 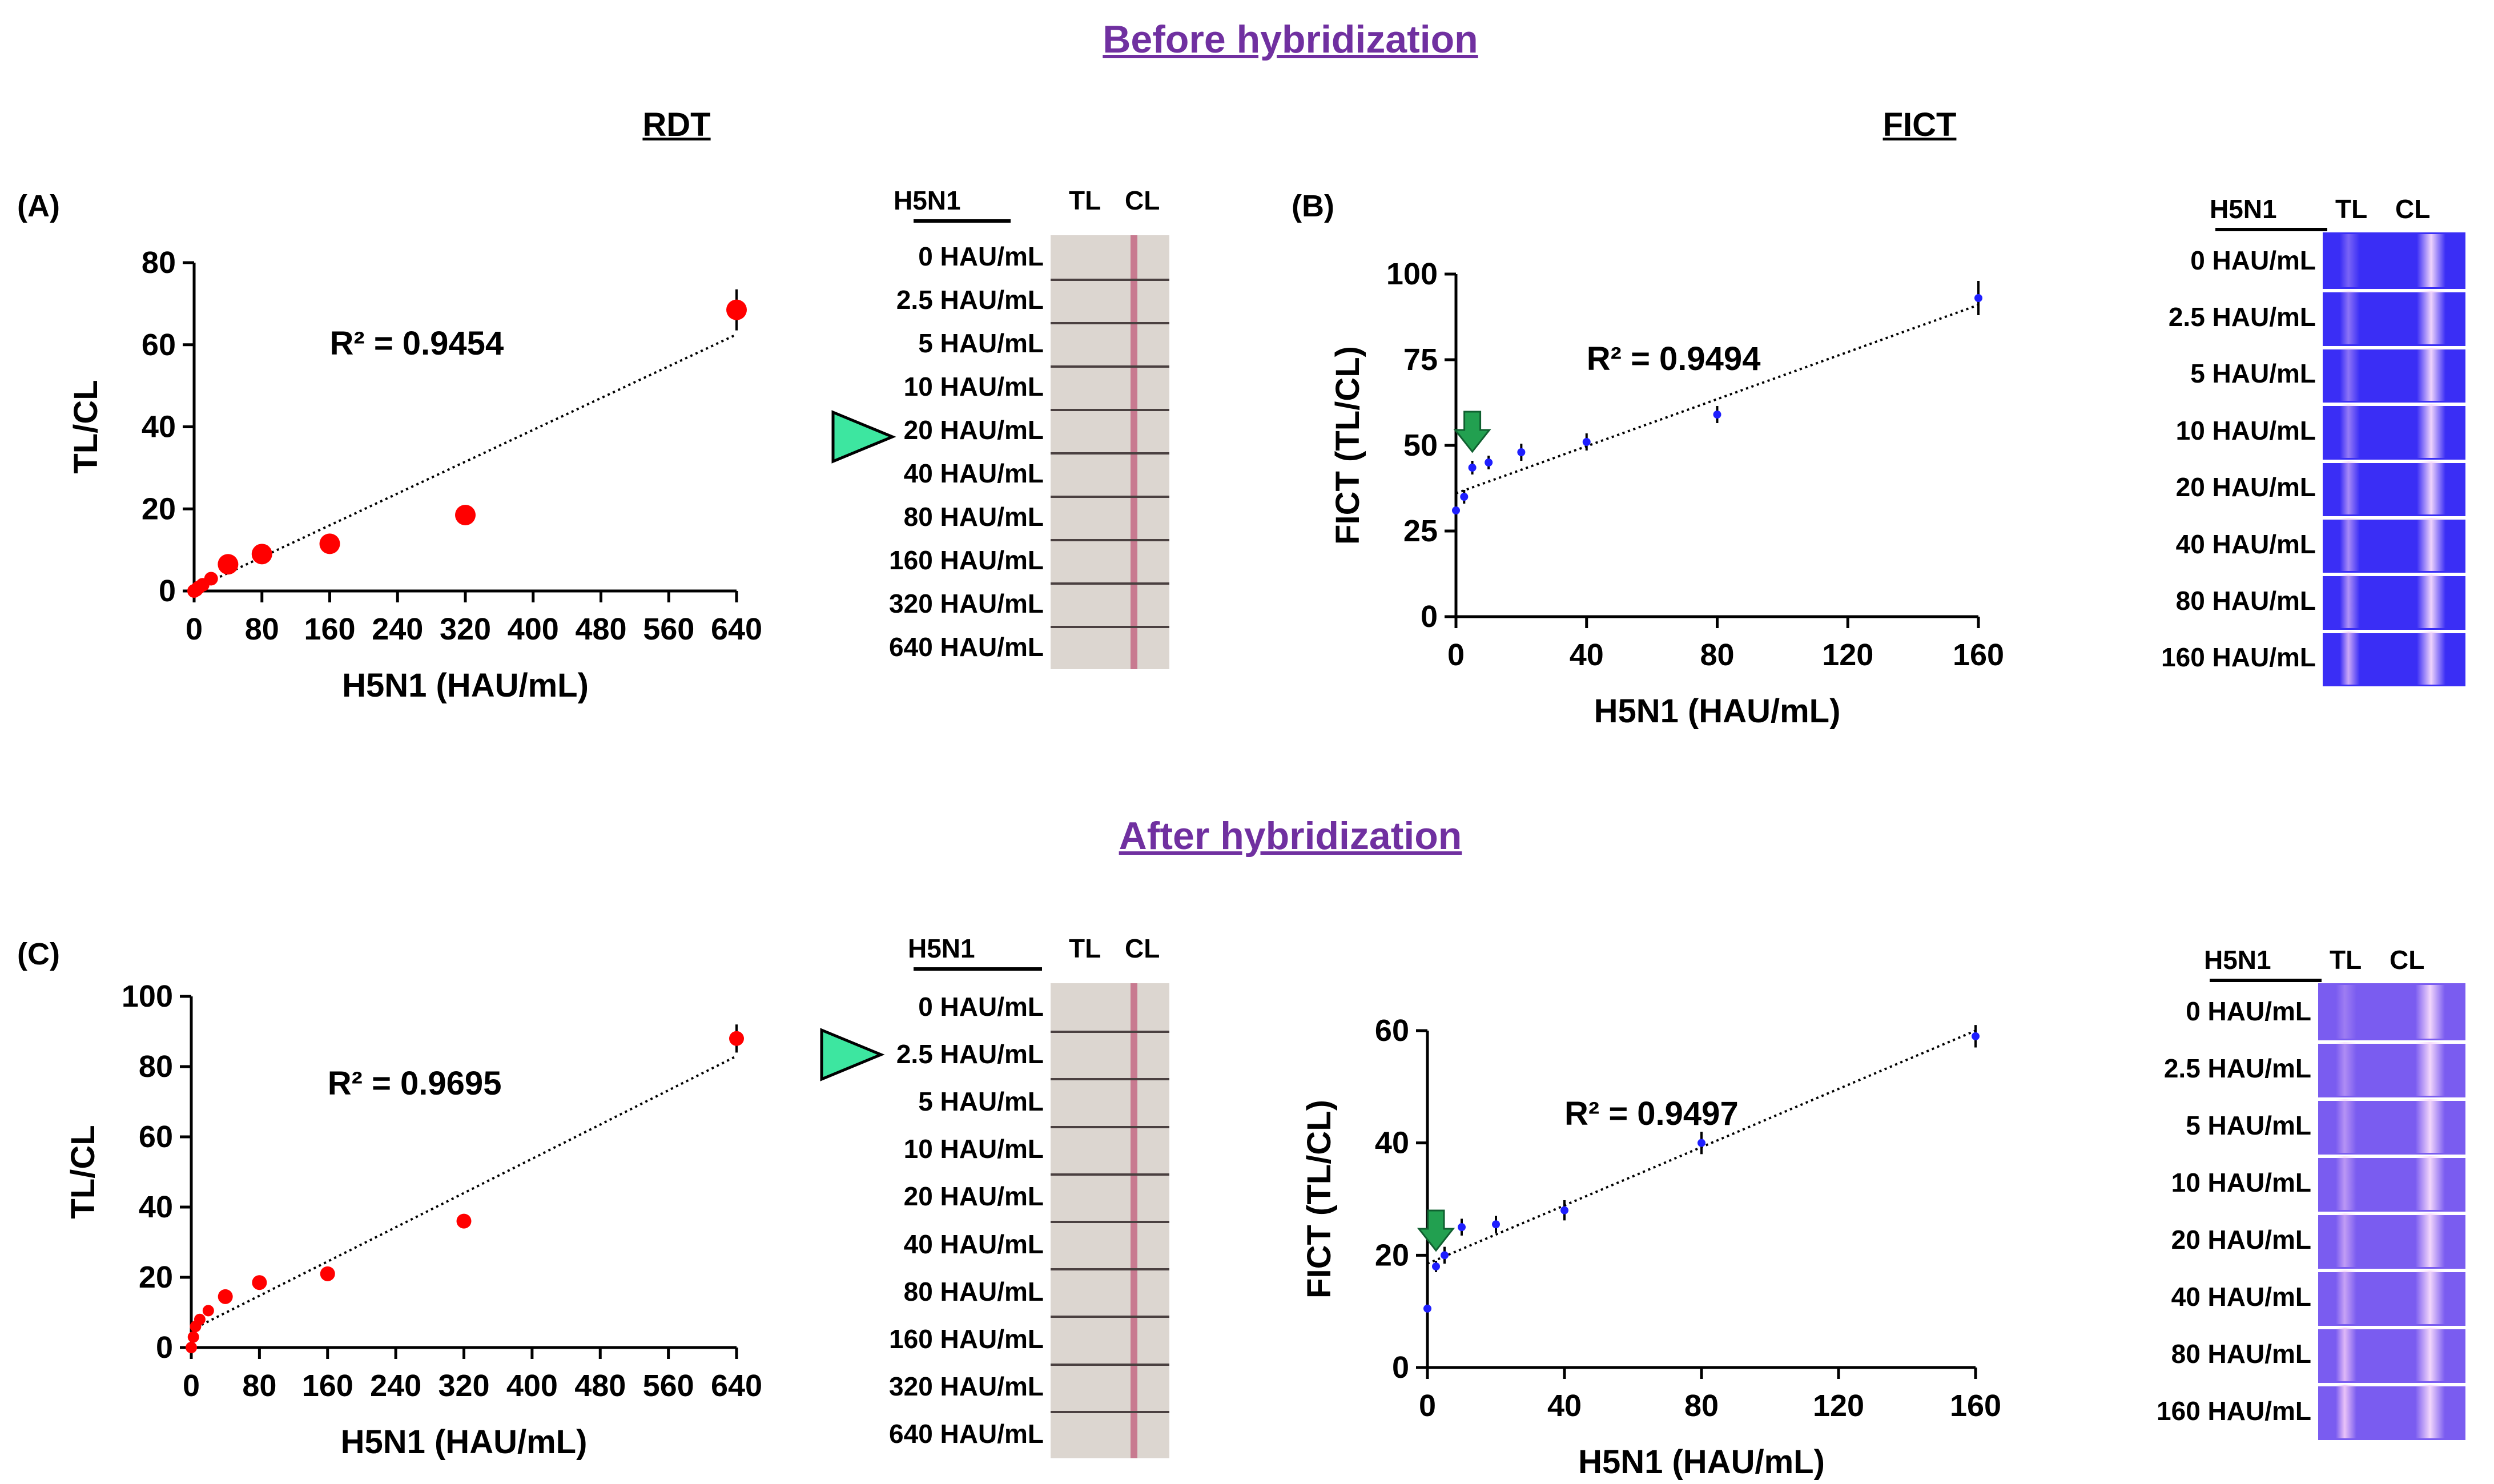 I want to click on concentration-label: 5 HAU/mL, so click(x=981, y=1102).